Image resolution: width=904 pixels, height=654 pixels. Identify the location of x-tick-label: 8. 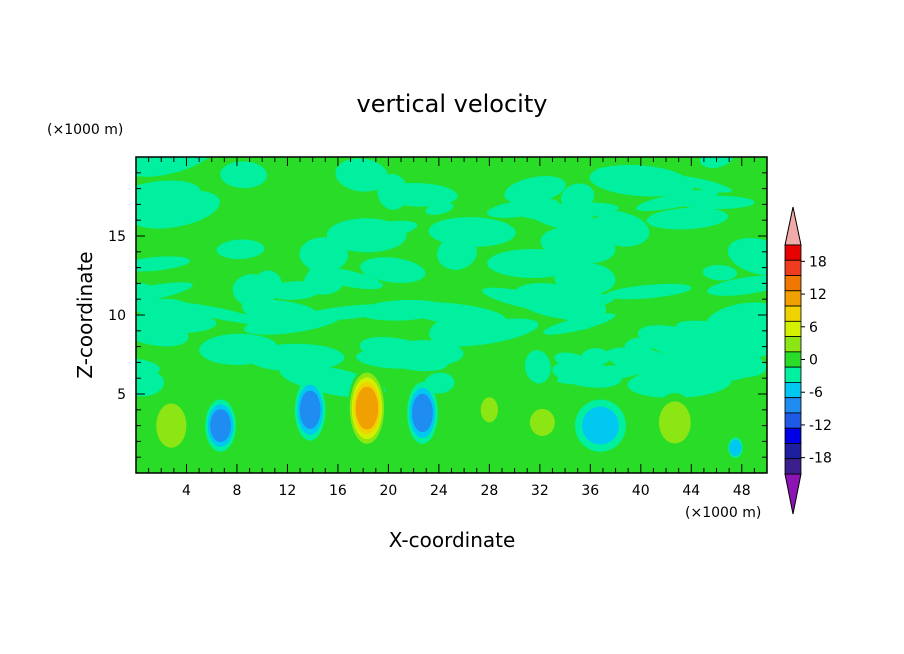
(236, 491).